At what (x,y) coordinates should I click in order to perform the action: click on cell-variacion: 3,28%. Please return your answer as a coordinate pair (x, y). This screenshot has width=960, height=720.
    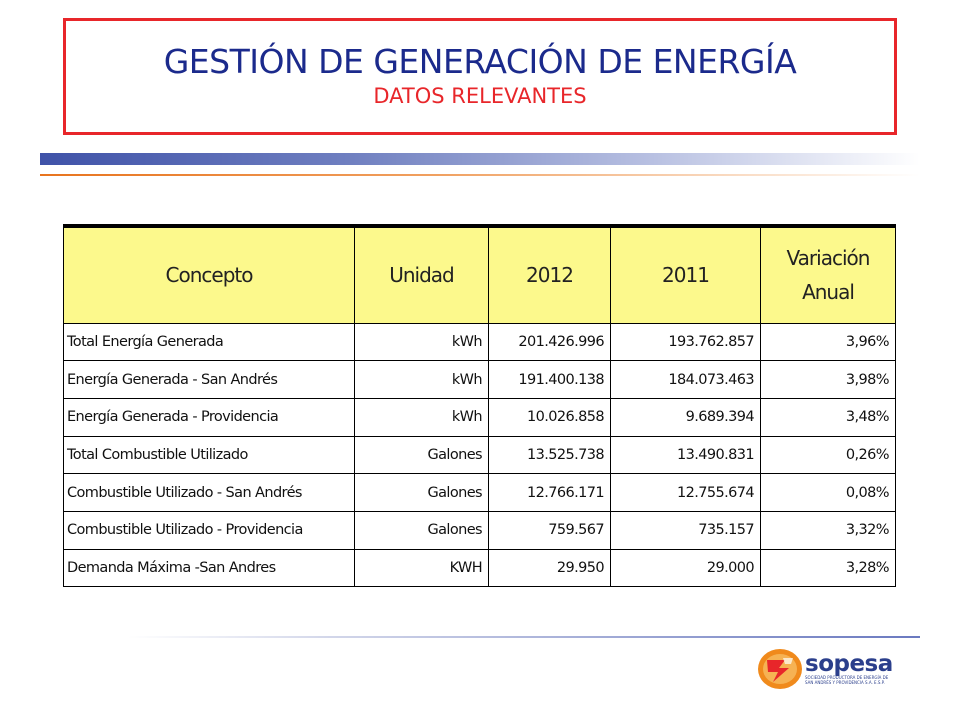
    Looking at the image, I should click on (828, 568).